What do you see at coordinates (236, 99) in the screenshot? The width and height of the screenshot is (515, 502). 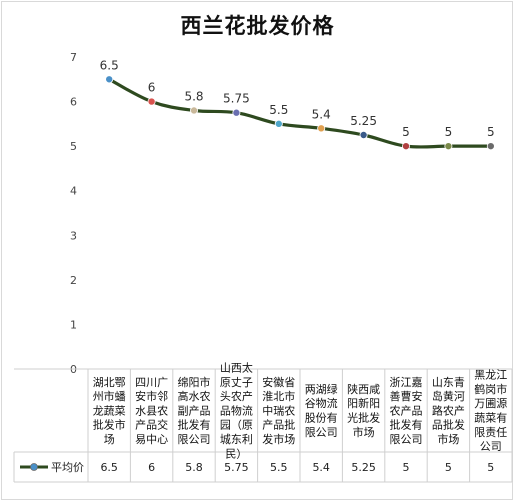 I see `data-label: 5.75` at bounding box center [236, 99].